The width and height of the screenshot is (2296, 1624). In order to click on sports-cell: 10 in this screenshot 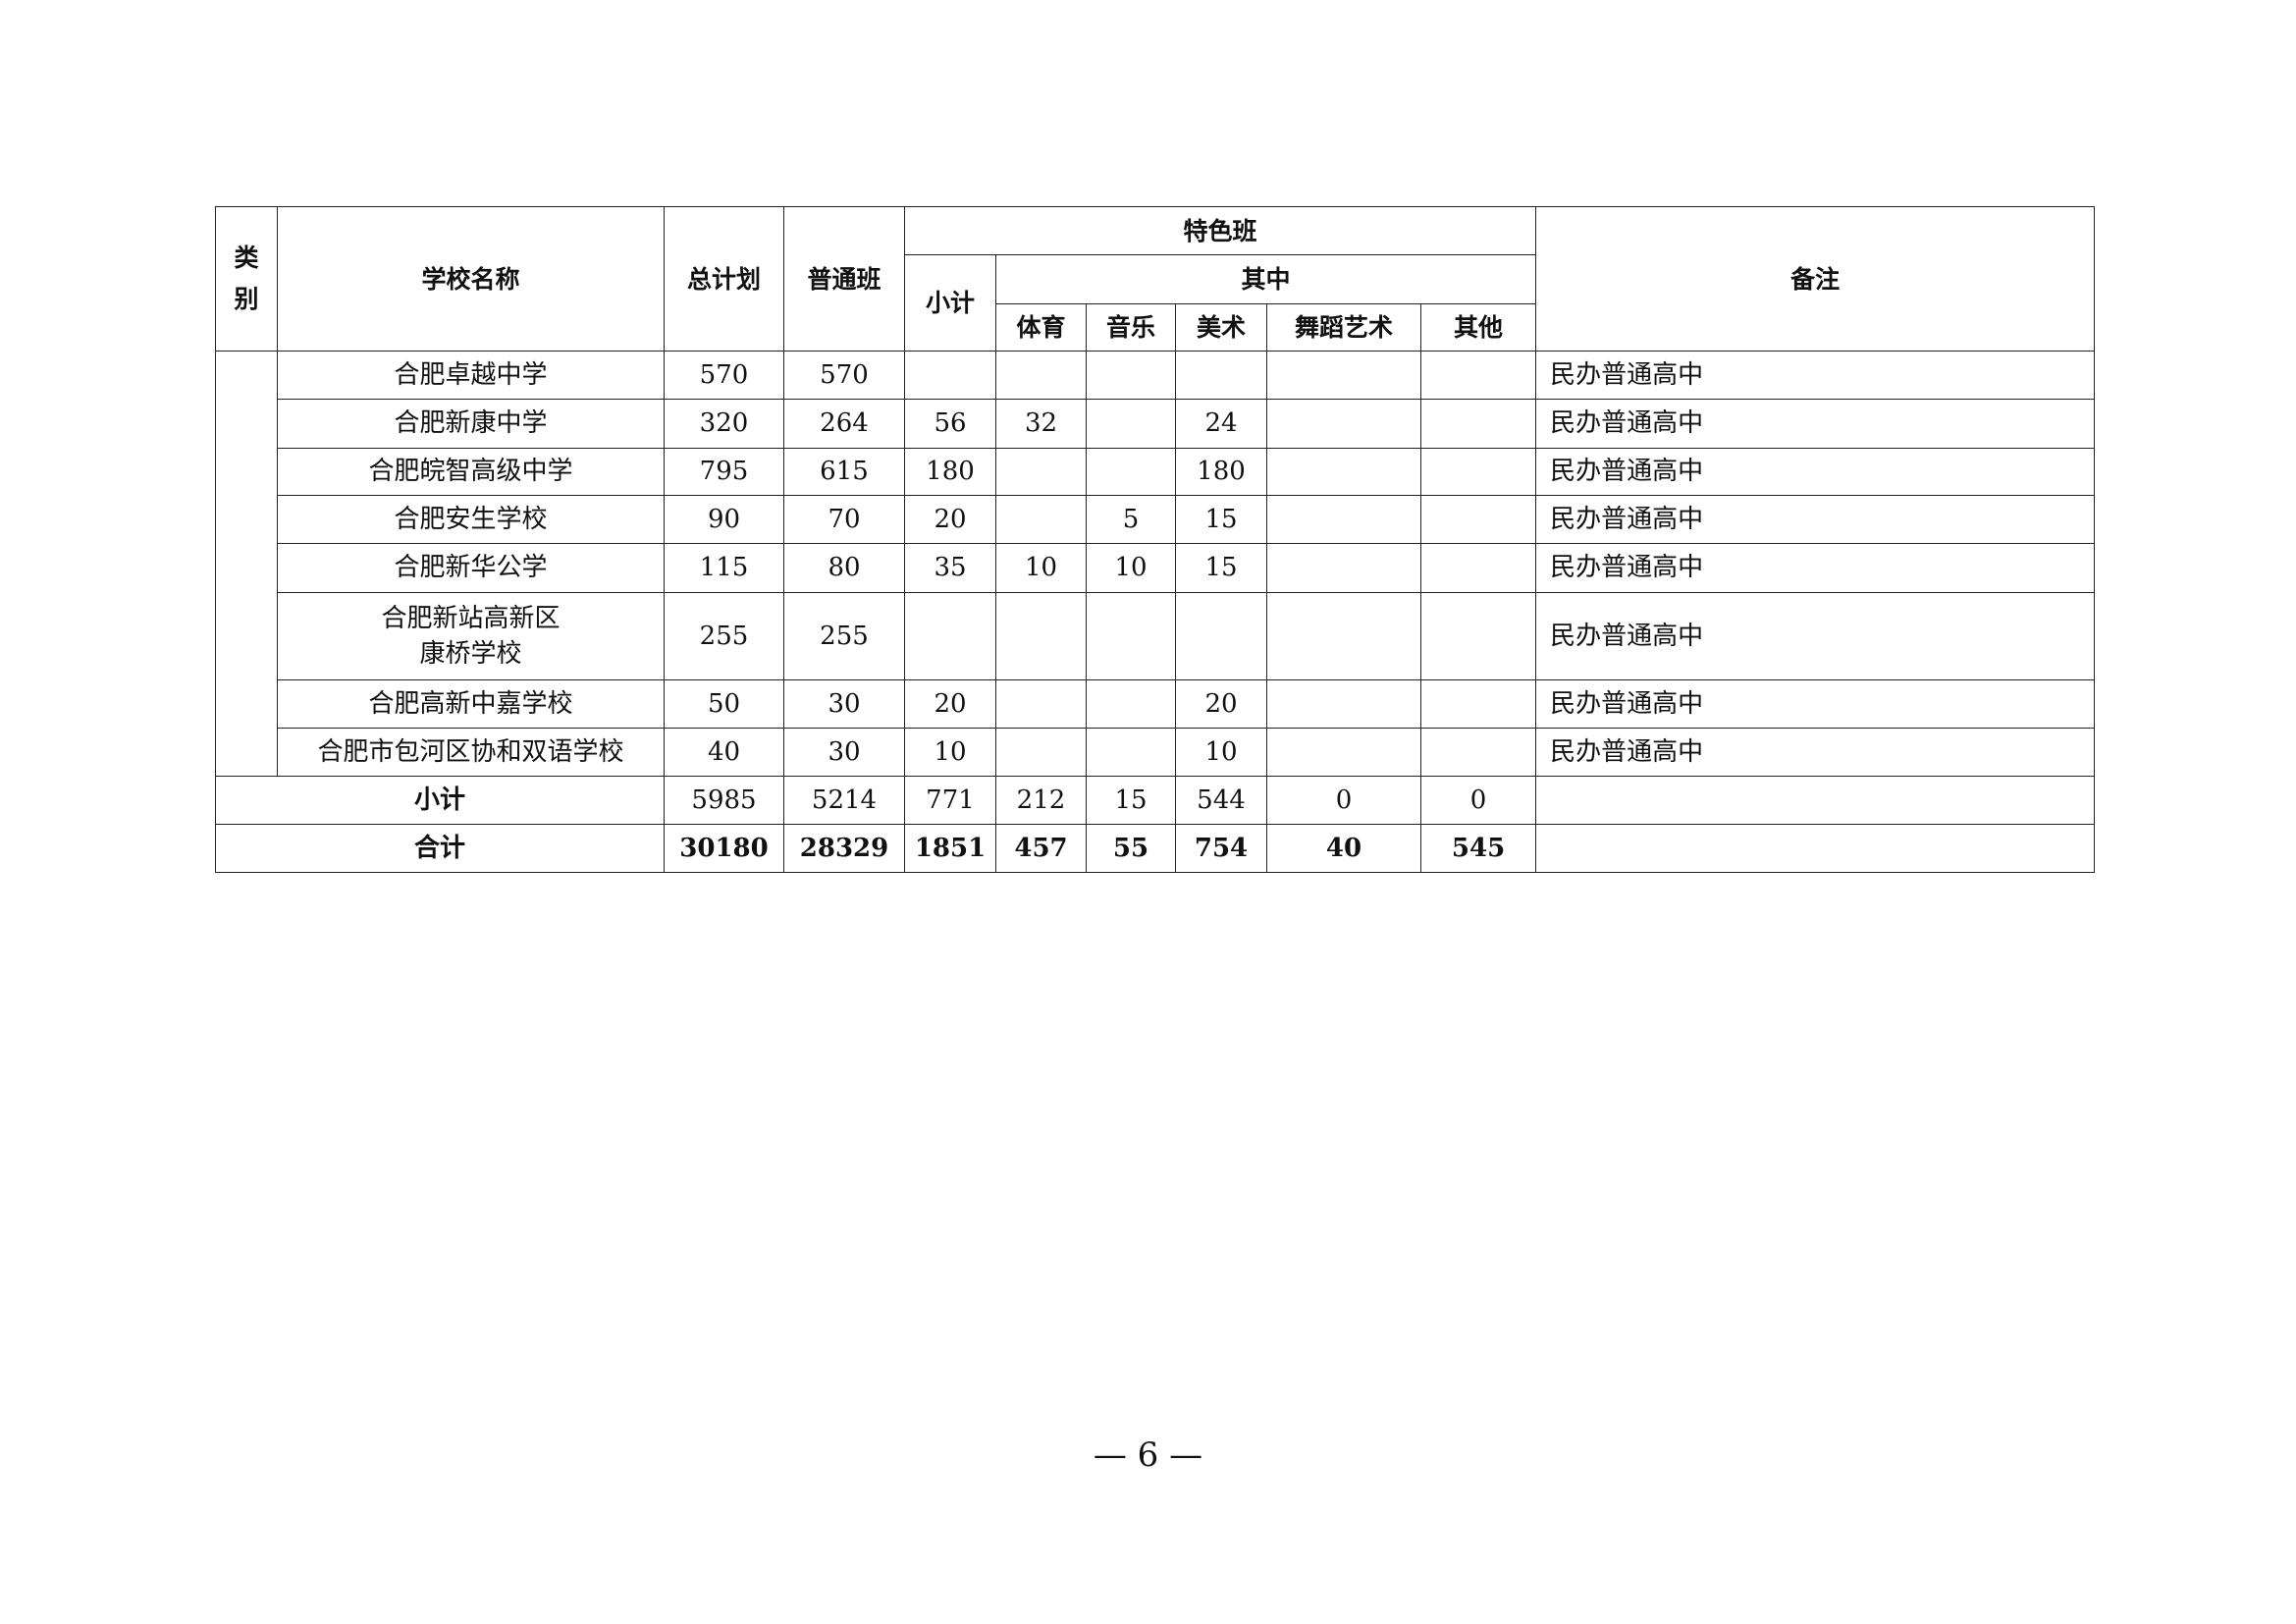, I will do `click(1041, 568)`.